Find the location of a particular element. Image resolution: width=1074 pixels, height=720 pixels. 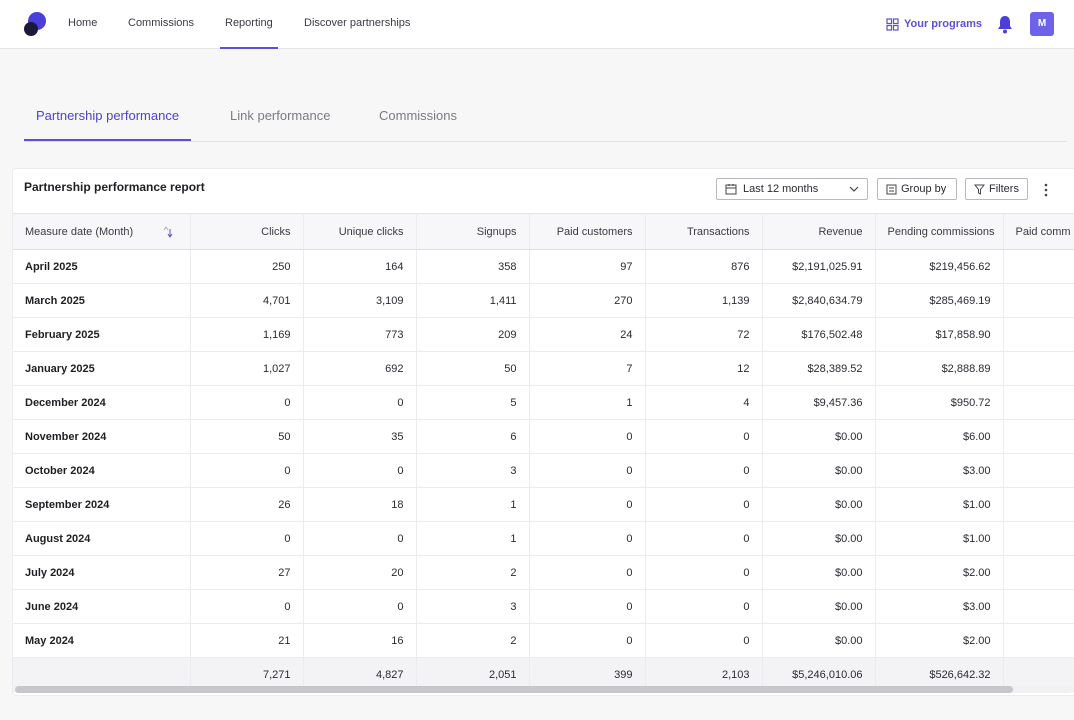

column-header: Unique clicks is located at coordinates (360, 231).